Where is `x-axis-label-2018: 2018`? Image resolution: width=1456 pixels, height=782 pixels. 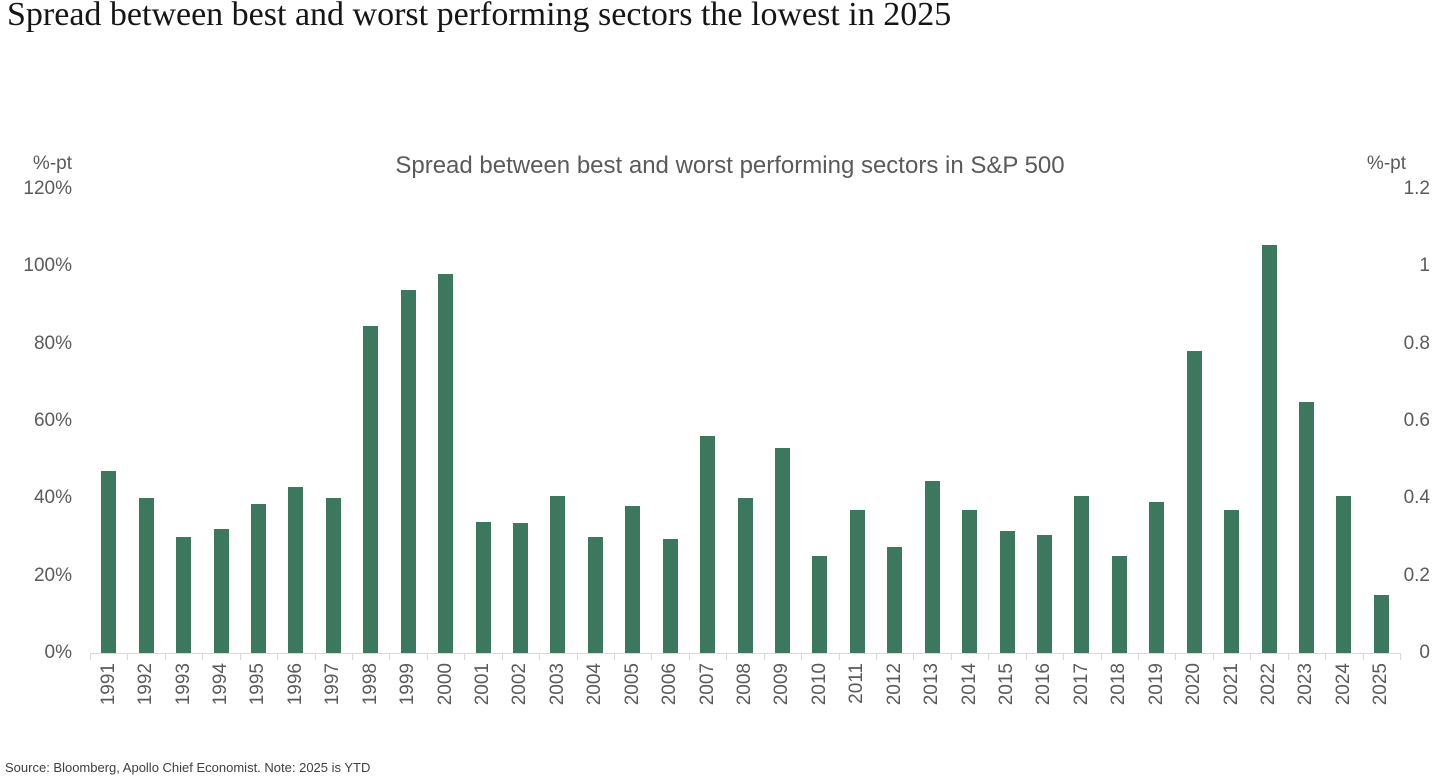 x-axis-label-2018: 2018 is located at coordinates (1119, 684).